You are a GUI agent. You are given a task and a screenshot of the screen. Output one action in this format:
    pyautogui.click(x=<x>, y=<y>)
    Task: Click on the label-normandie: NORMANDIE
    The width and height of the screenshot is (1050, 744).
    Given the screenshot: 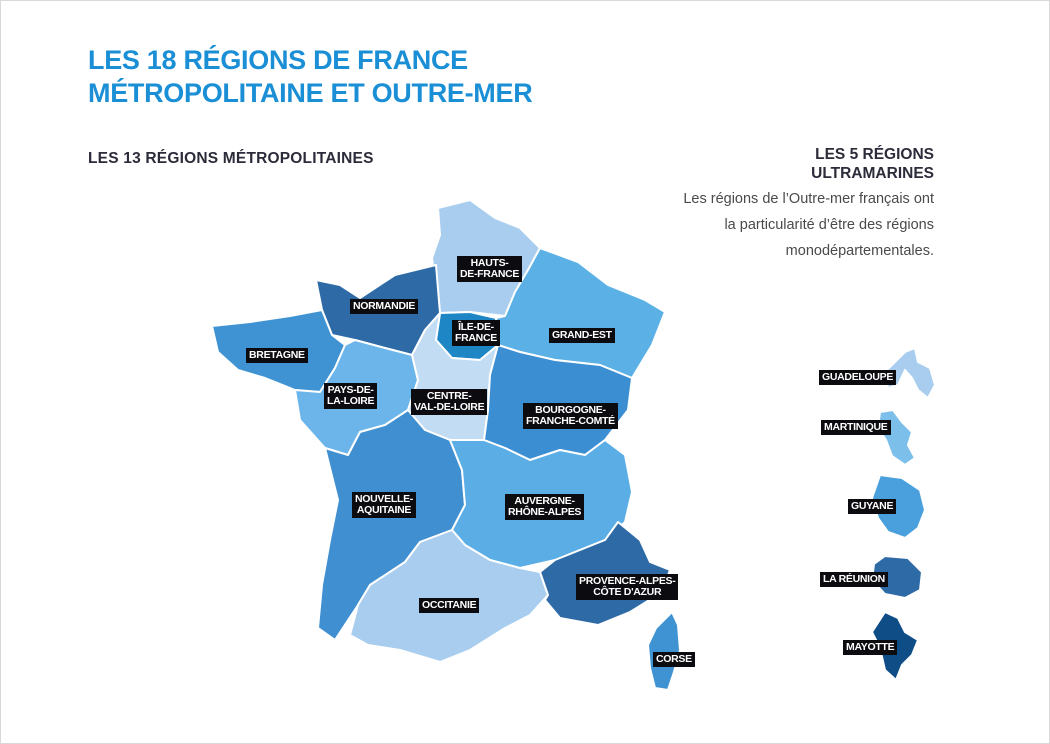 What is the action you would take?
    pyautogui.click(x=384, y=306)
    